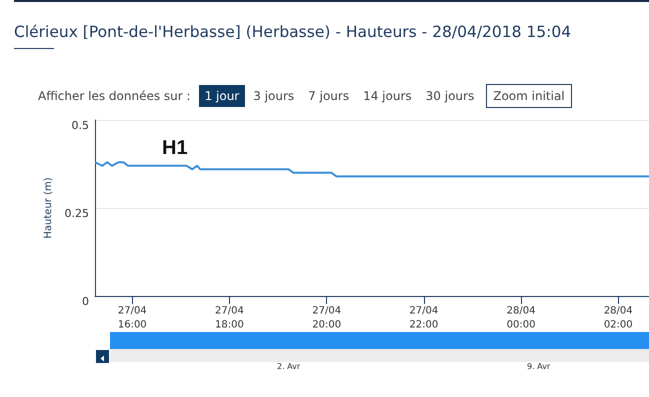 This screenshot has width=649, height=397. I want to click on x-tick-label: 28/04 02:00, so click(618, 318).